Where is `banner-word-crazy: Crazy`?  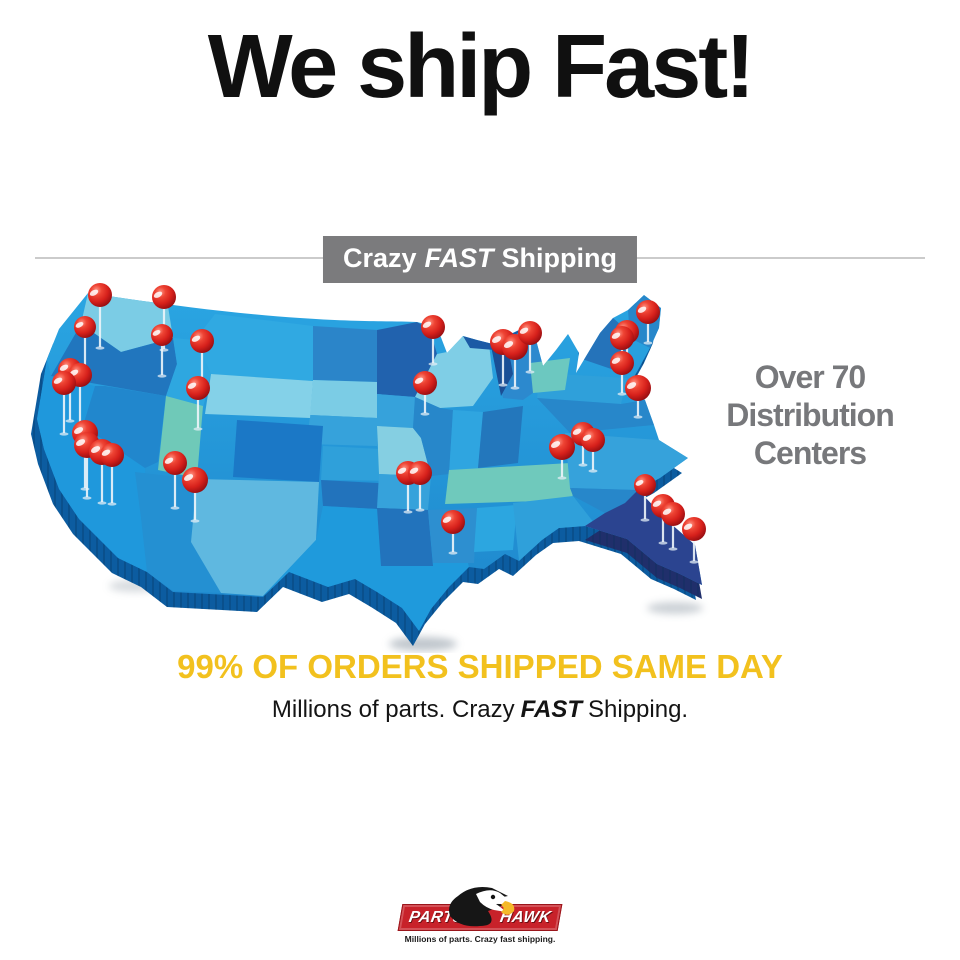 banner-word-crazy: Crazy is located at coordinates (379, 258).